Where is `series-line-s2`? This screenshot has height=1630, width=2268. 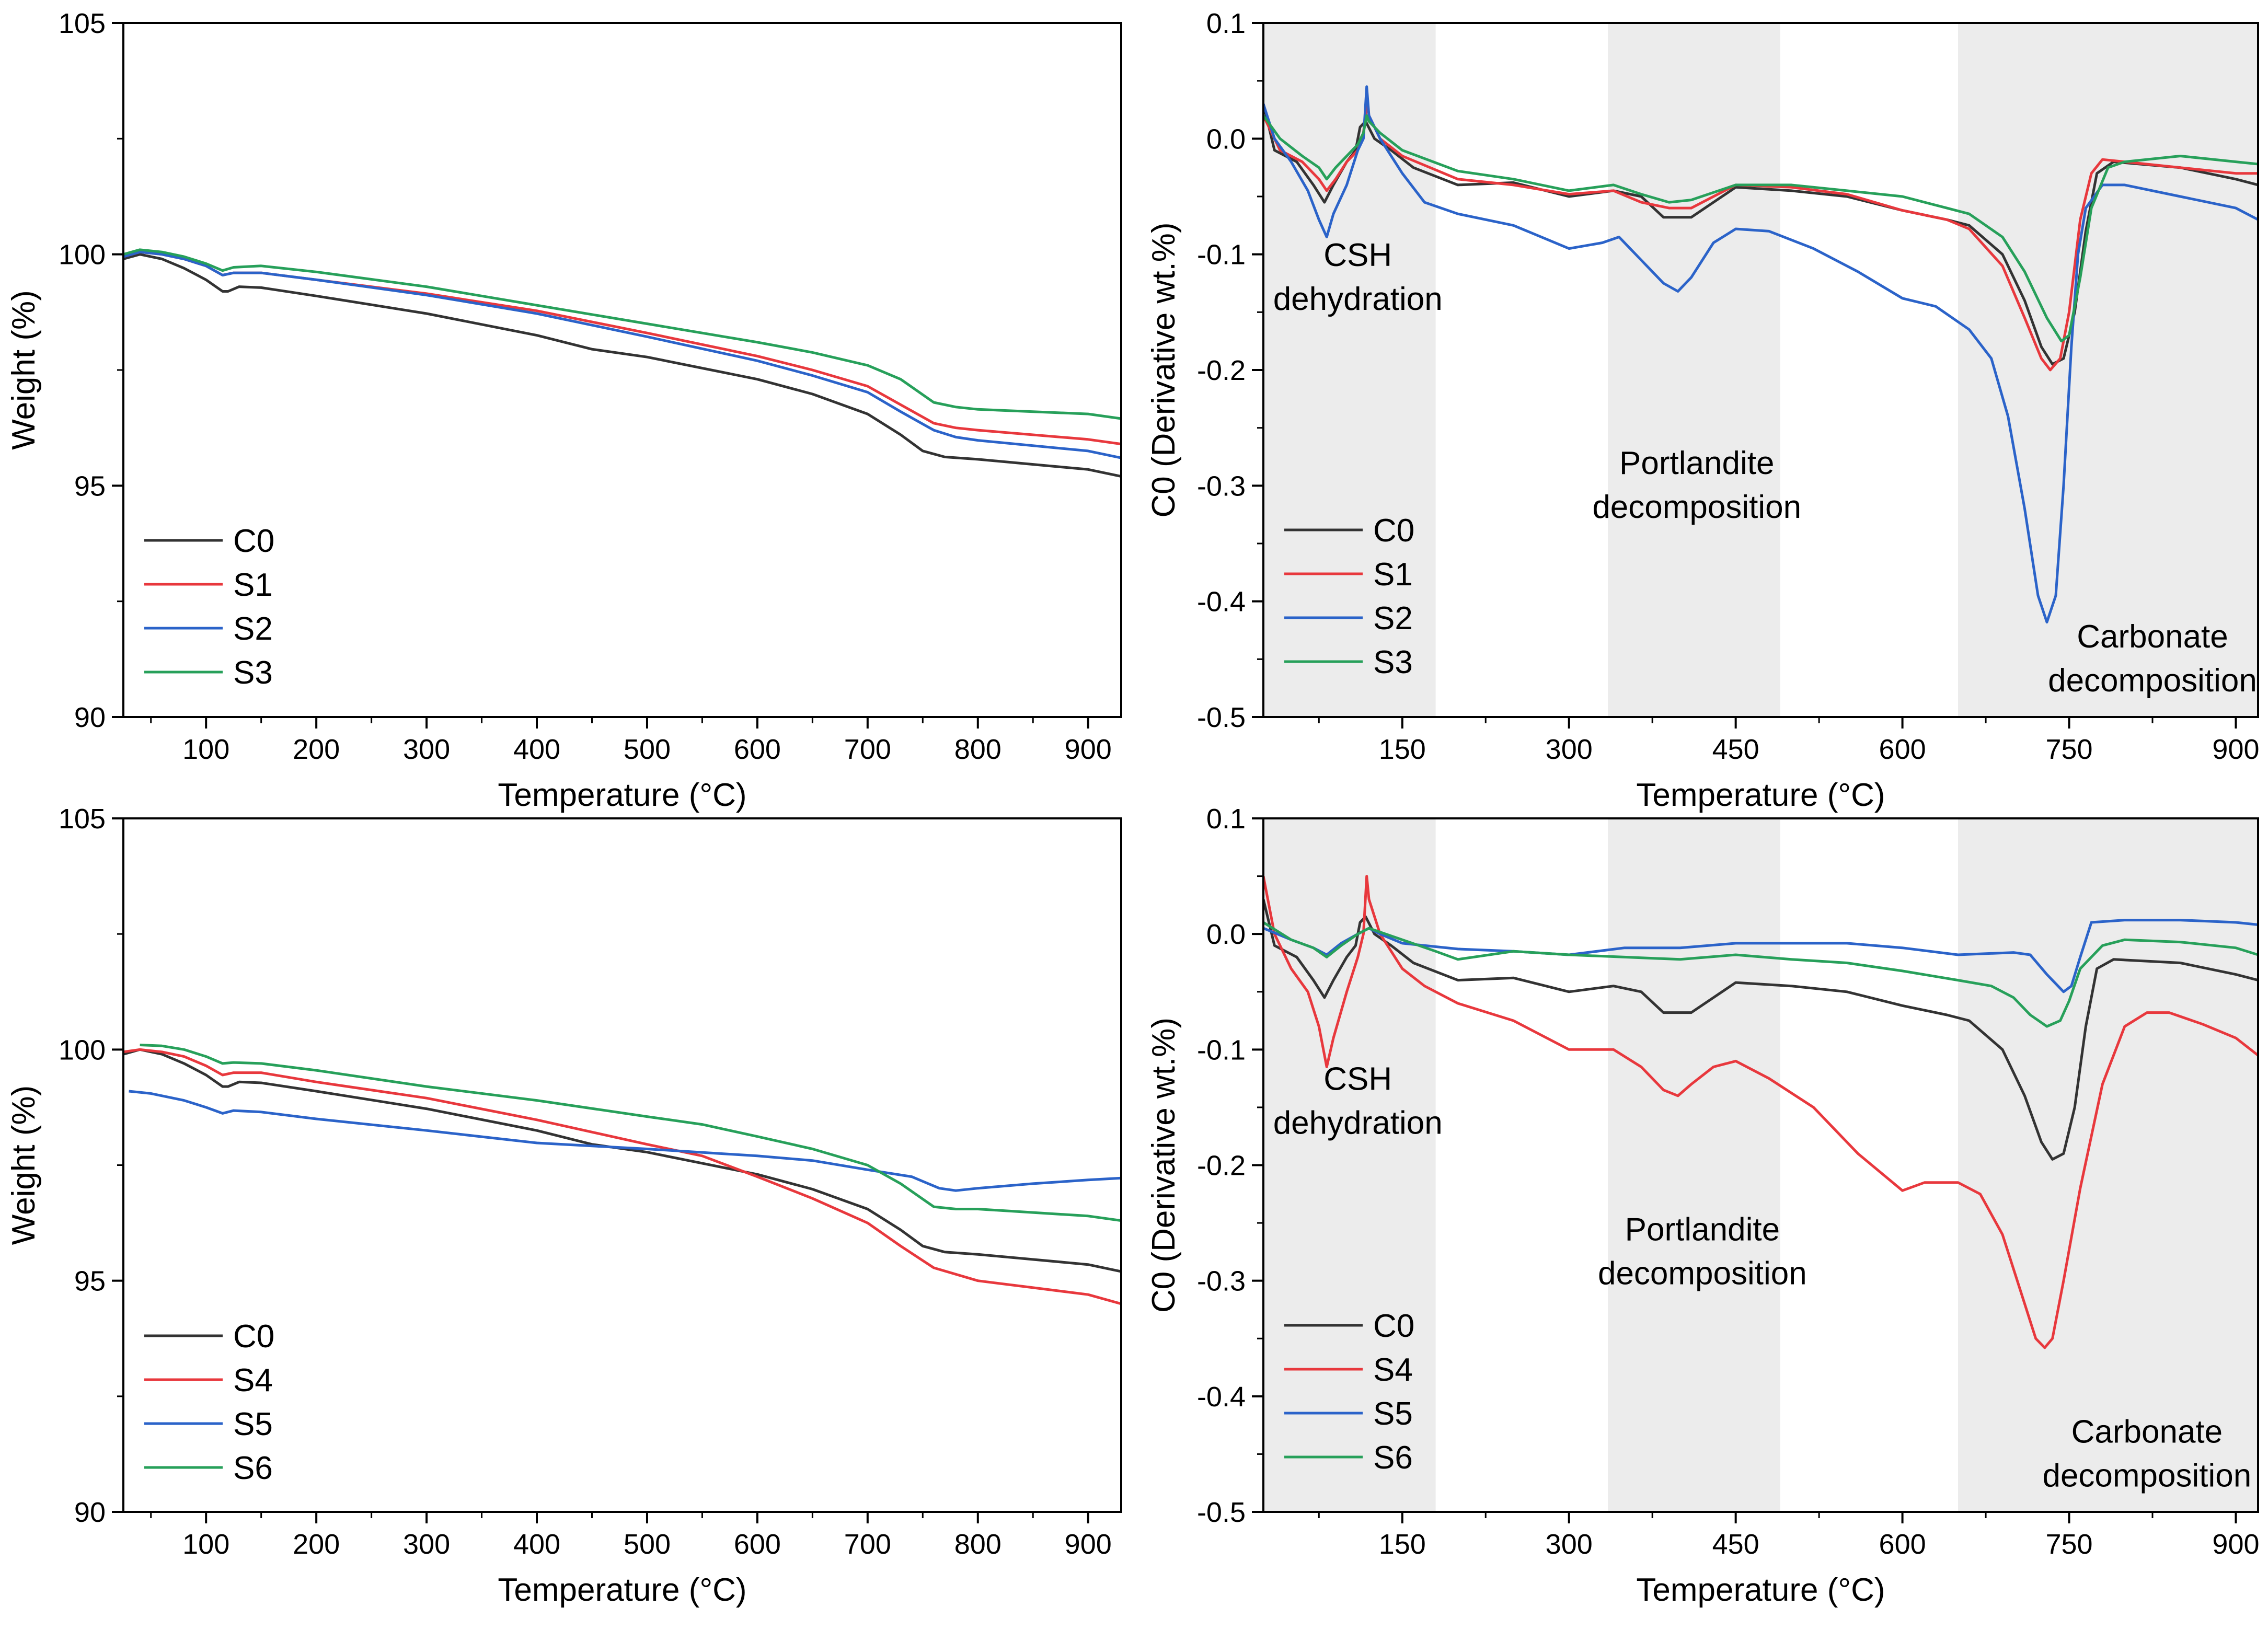 series-line-s2 is located at coordinates (622, 355).